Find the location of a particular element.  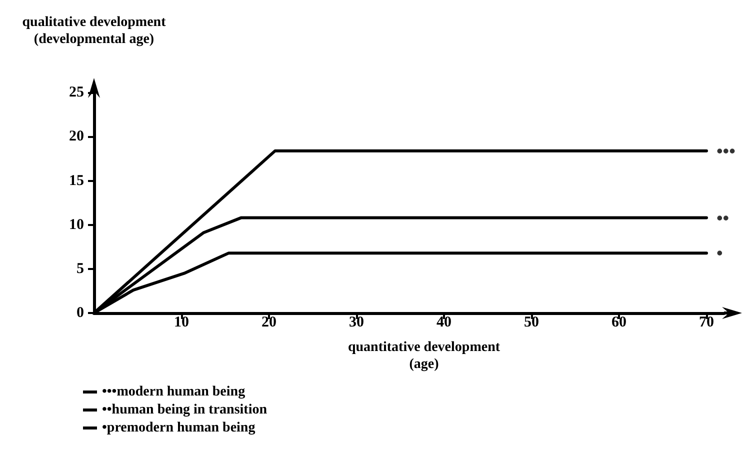

annotation: •• is located at coordinates (723, 218).